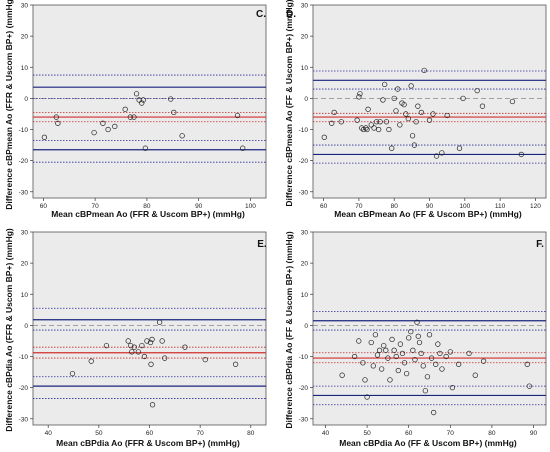 Image resolution: width=550 pixels, height=452 pixels. Describe the element at coordinates (306, 326) in the screenshot. I see `y-tick-label: 0` at that location.